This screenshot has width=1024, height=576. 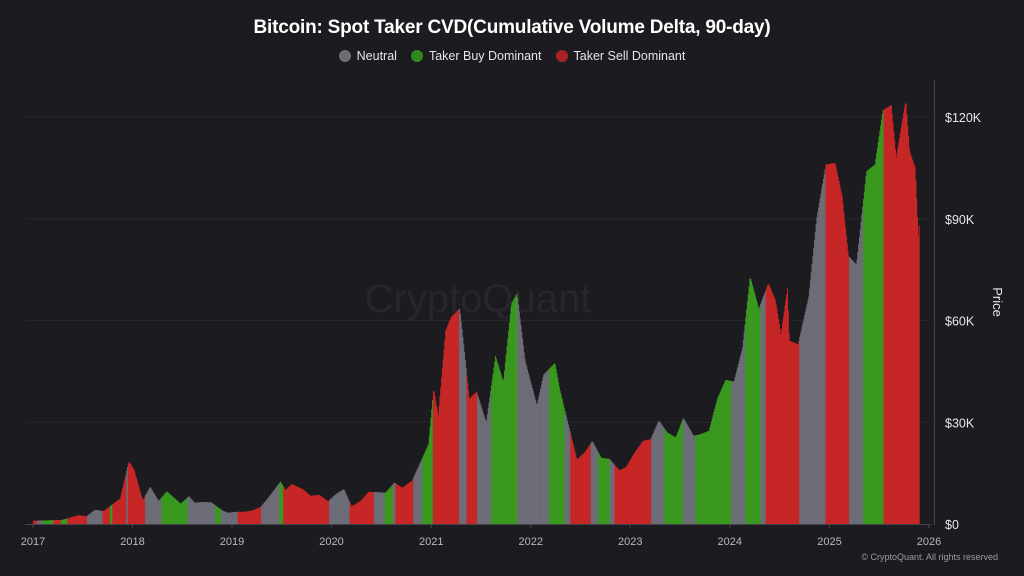 What do you see at coordinates (367, 56) in the screenshot?
I see `legend-item-neutral: Neutral` at bounding box center [367, 56].